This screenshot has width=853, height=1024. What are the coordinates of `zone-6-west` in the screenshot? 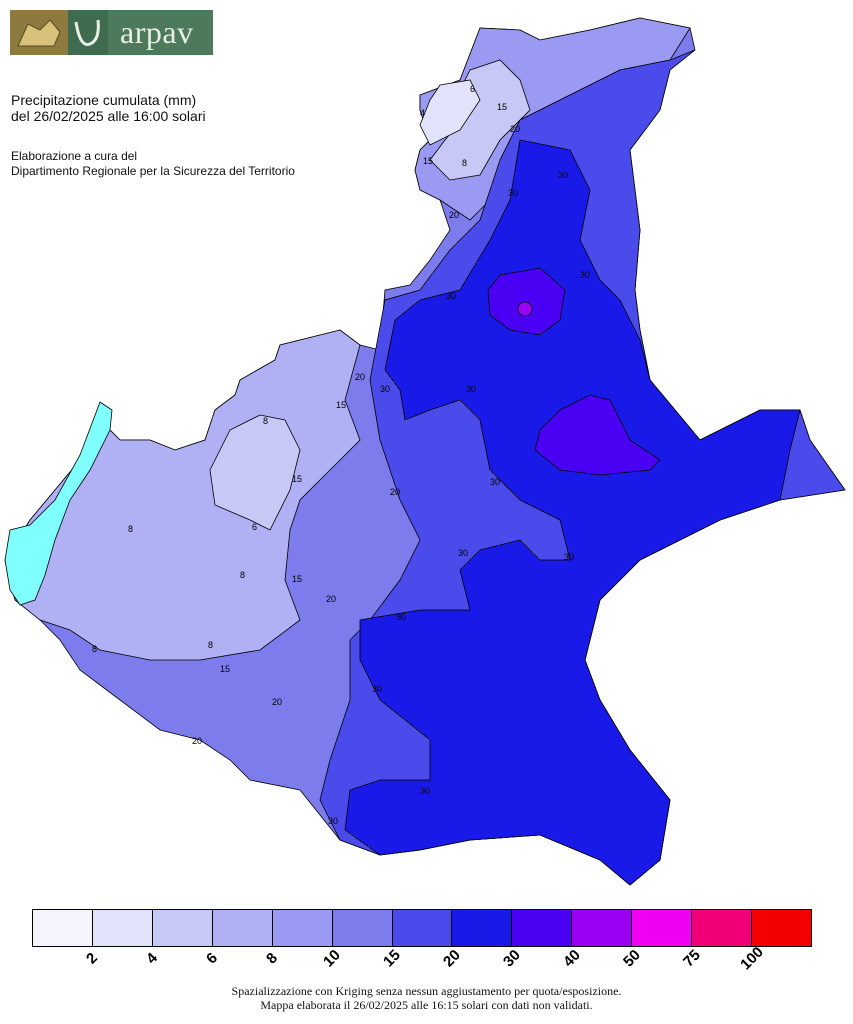 It's located at (255, 472).